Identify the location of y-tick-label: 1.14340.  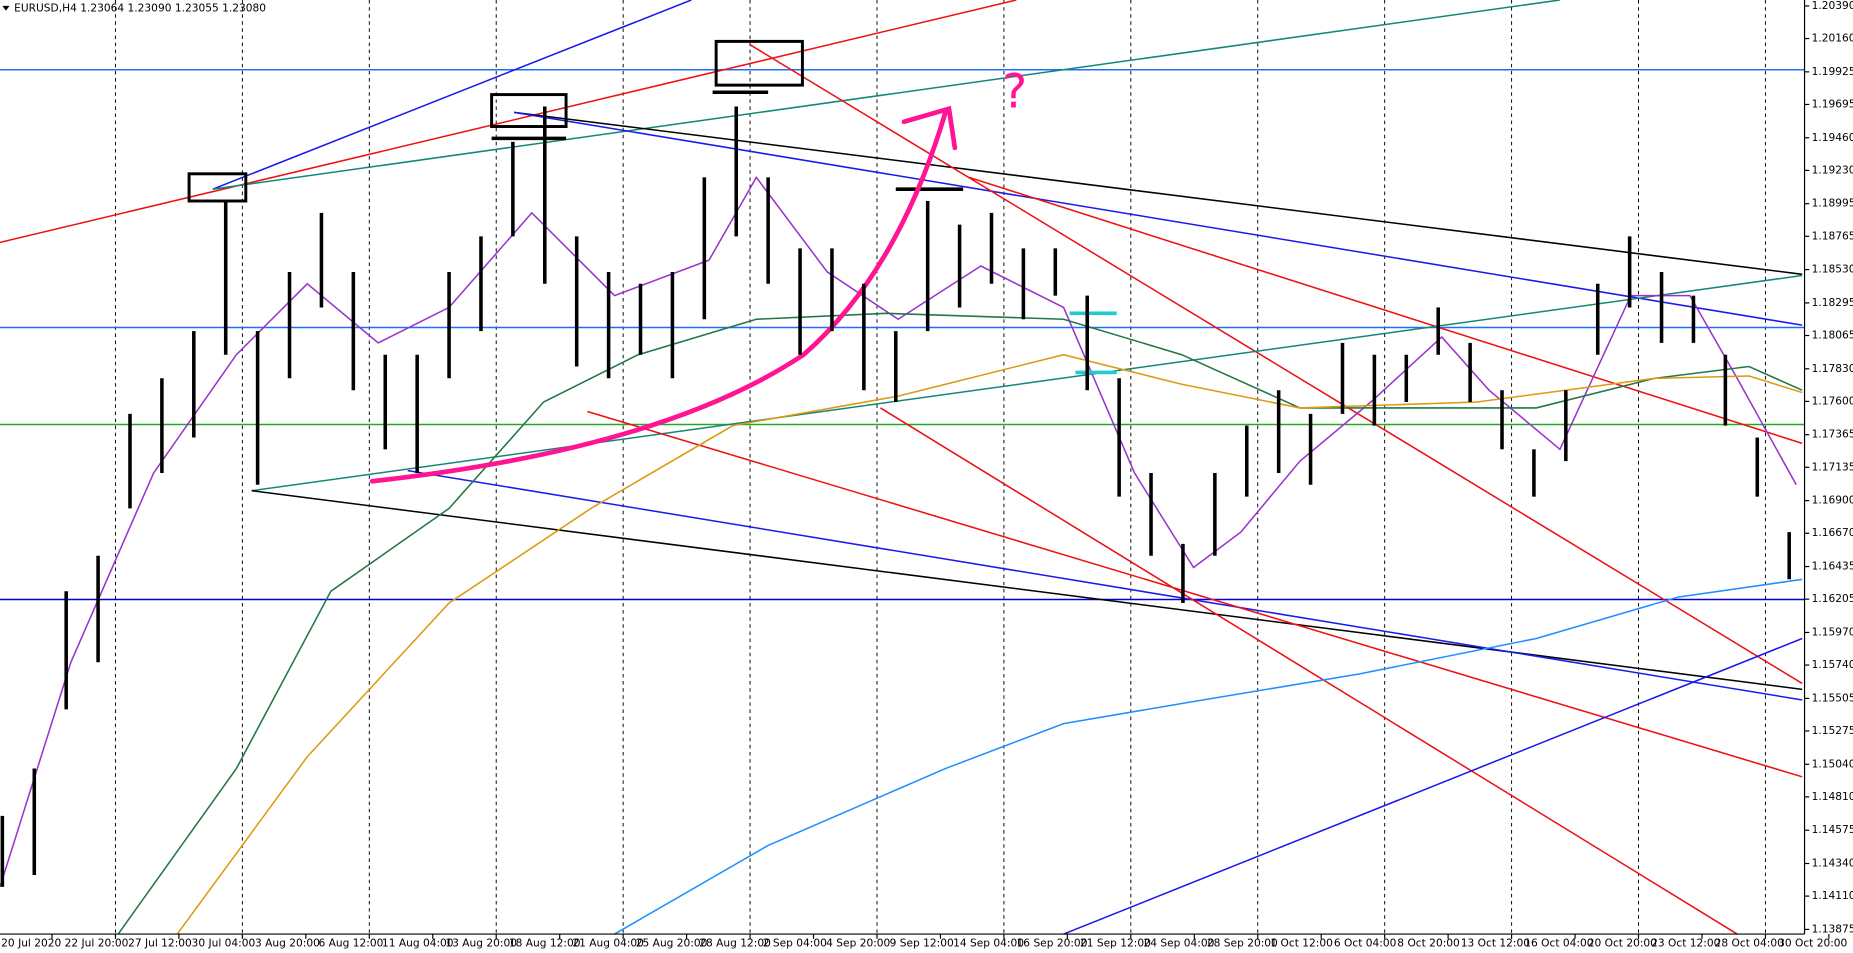
(1832, 862).